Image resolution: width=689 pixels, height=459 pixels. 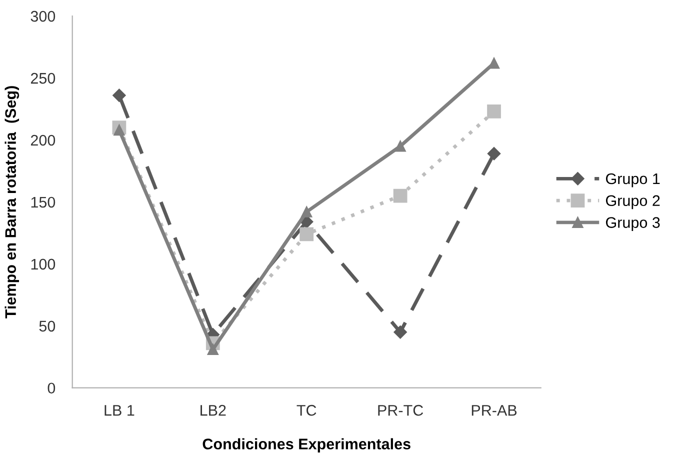 What do you see at coordinates (43, 202) in the screenshot?
I see `y-tick-label: 150` at bounding box center [43, 202].